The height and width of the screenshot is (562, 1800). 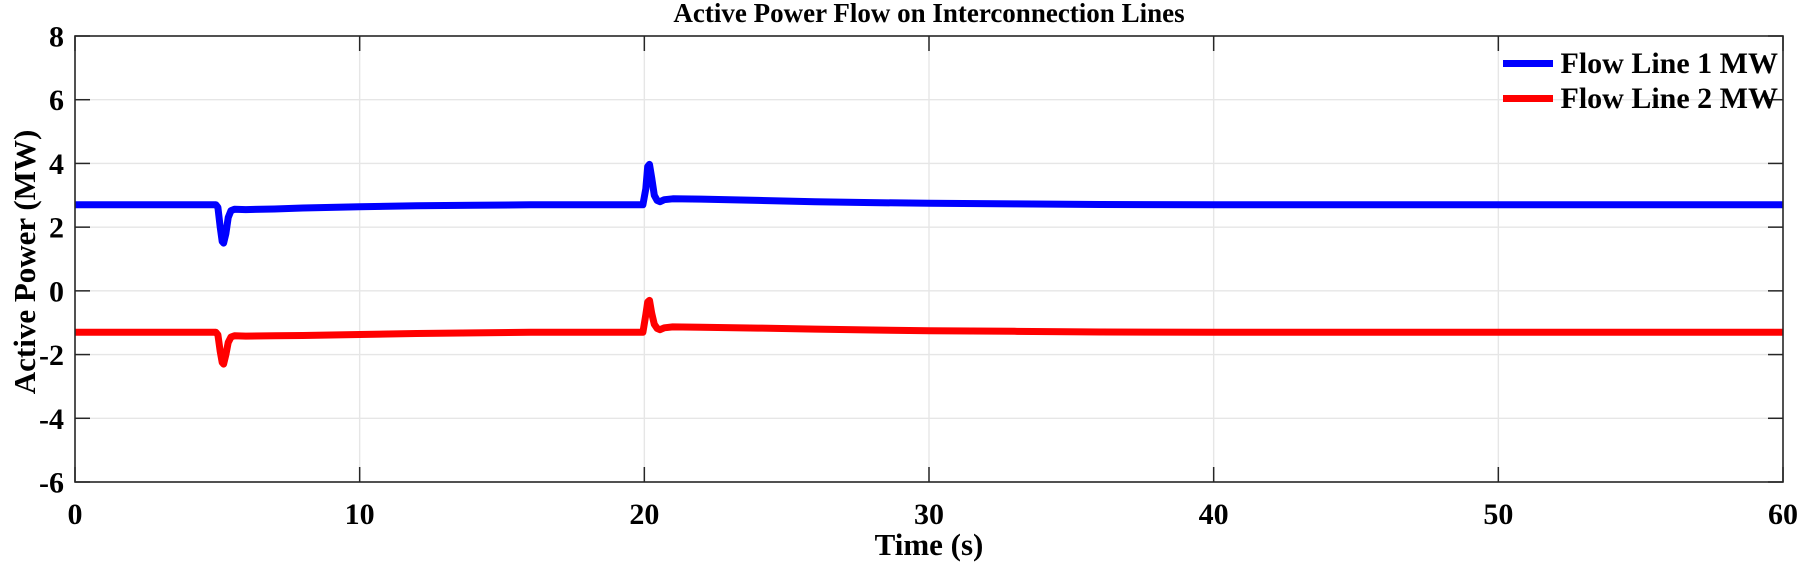 What do you see at coordinates (56, 228) in the screenshot?
I see `y-tick-label: 2` at bounding box center [56, 228].